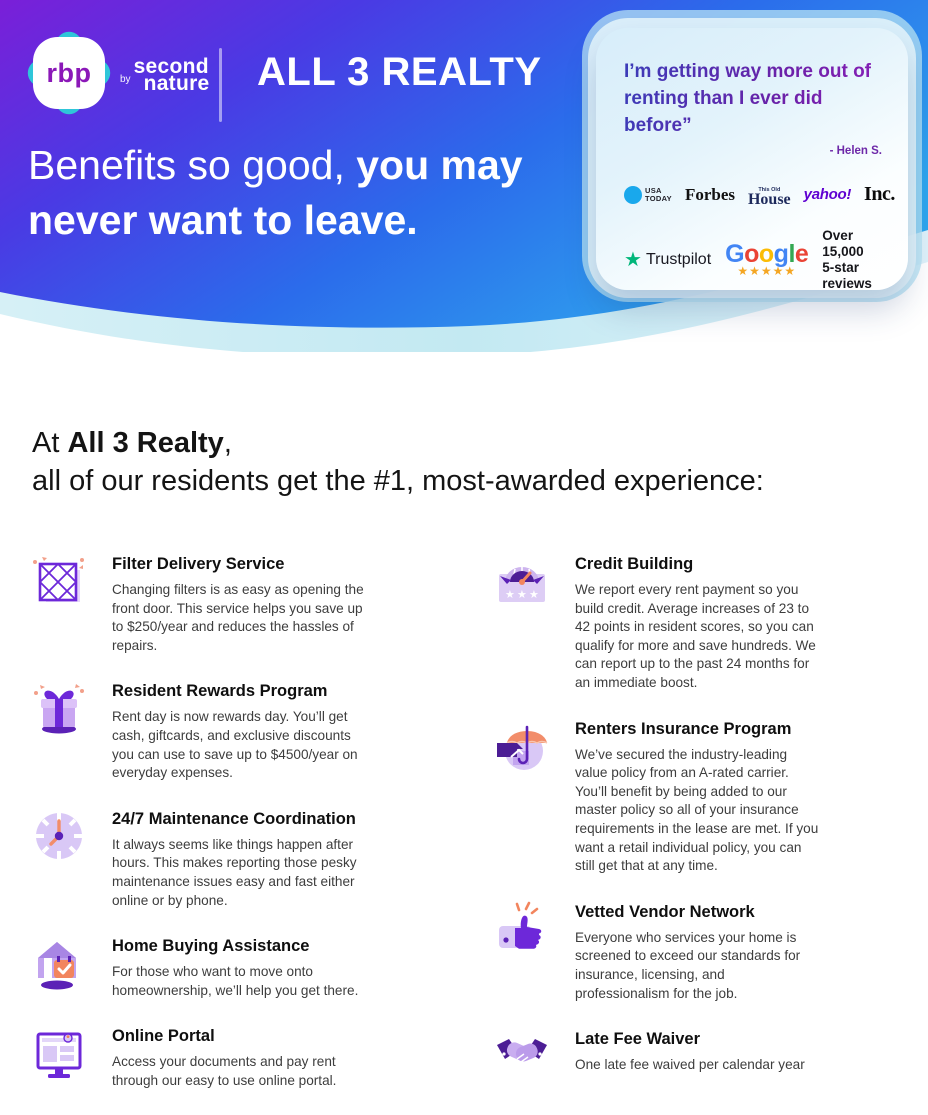 The width and height of the screenshot is (928, 1115). What do you see at coordinates (227, 443) in the screenshot?
I see `intro-suffix: ,` at bounding box center [227, 443].